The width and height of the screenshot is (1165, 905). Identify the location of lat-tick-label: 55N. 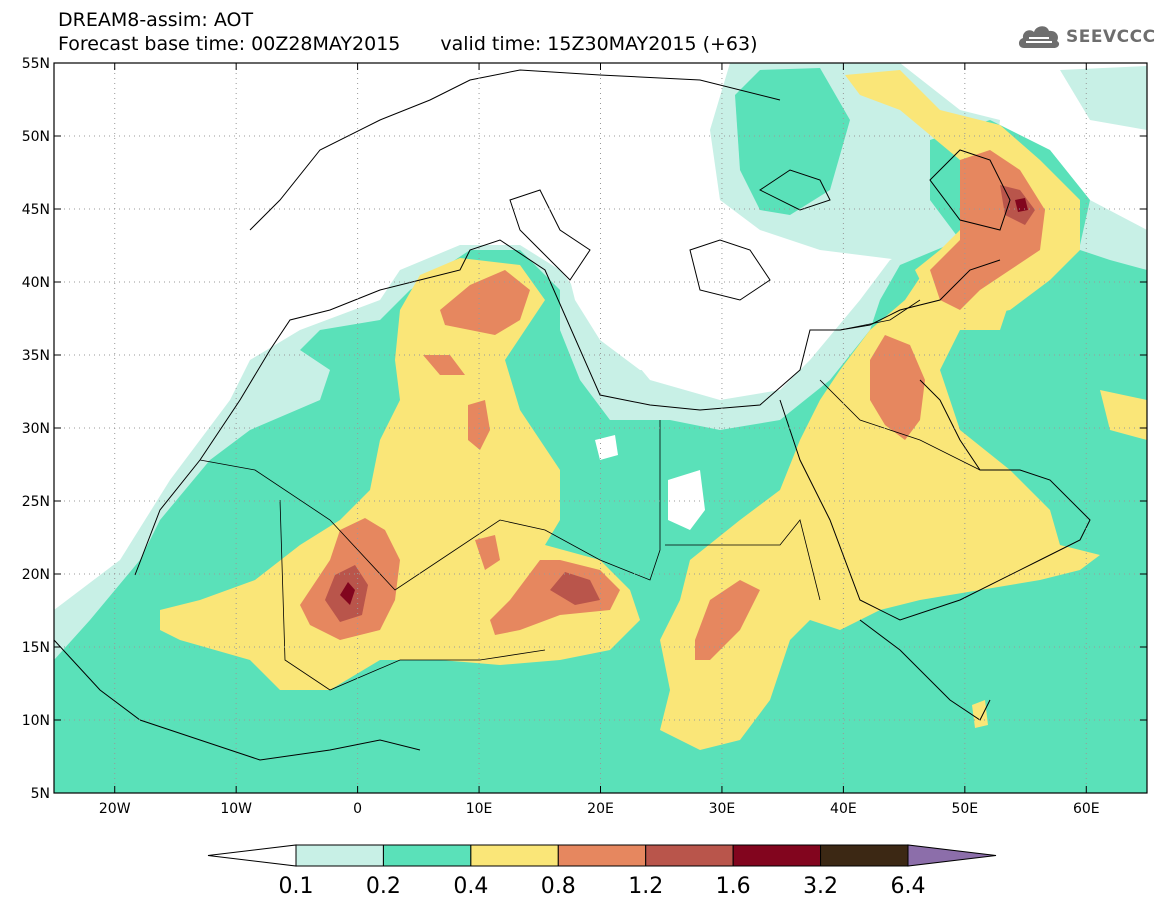
(36, 64).